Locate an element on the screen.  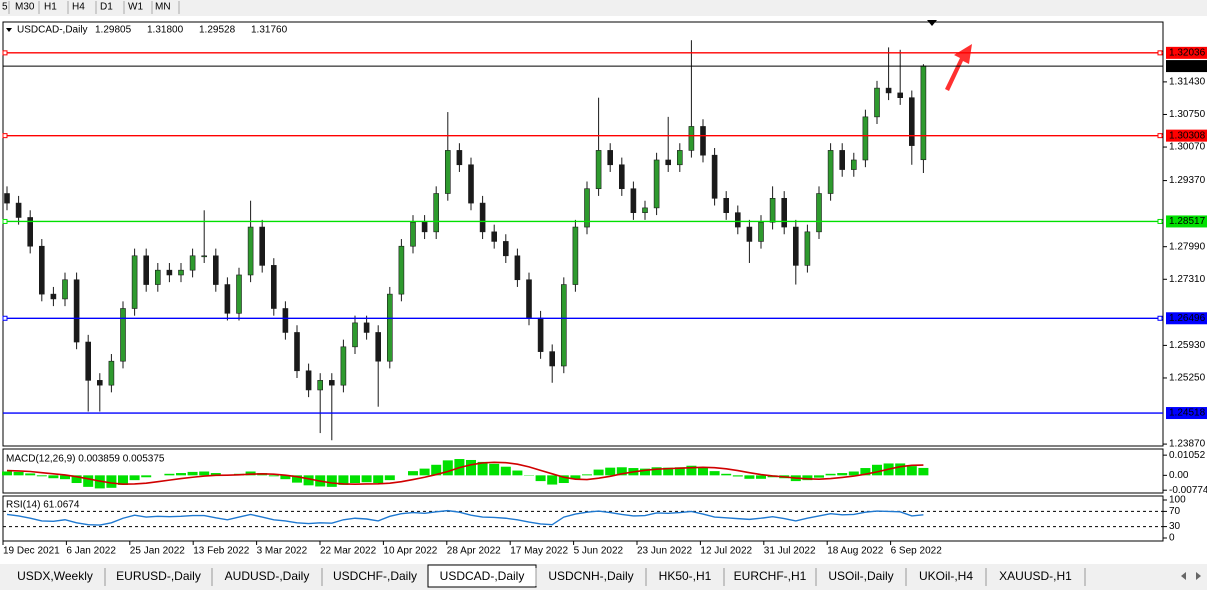
rsi-tick-label: 30 is located at coordinates (1175, 526).